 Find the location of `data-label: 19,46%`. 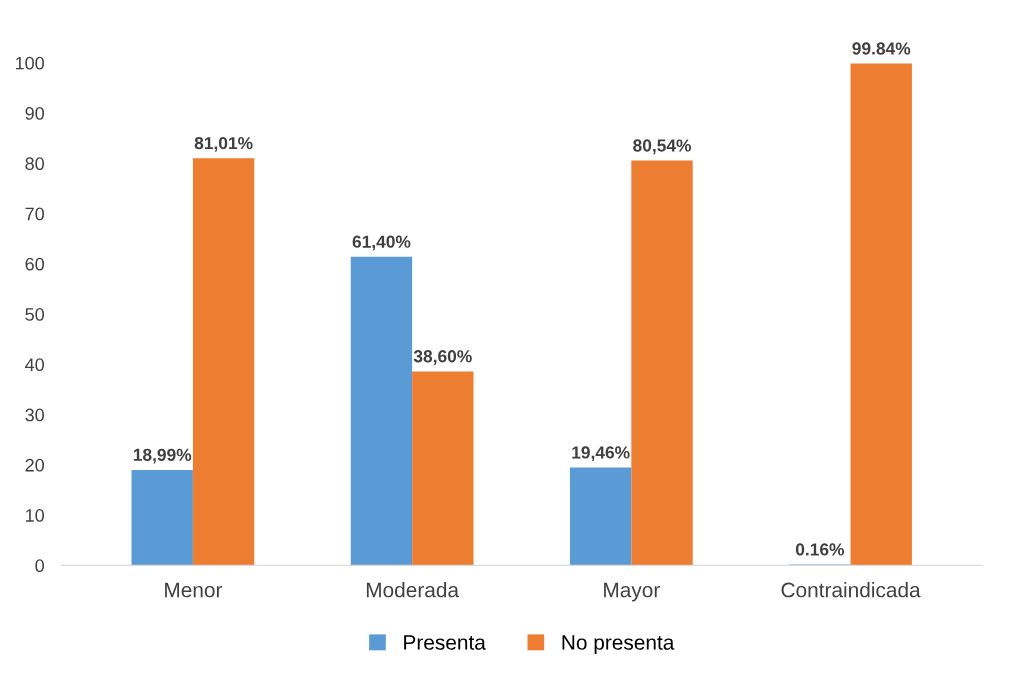

data-label: 19,46% is located at coordinates (601, 454).